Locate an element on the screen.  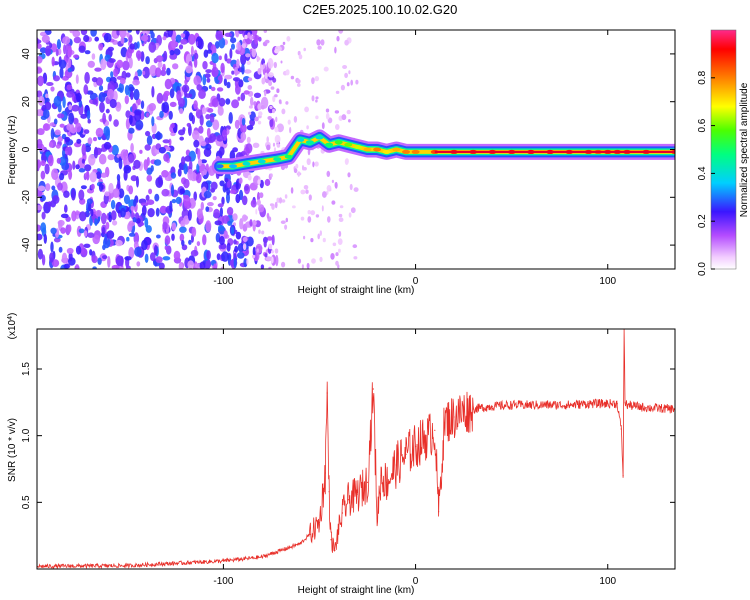
spectrogram-x-label: Height of straight line (km) is located at coordinates (356, 290).